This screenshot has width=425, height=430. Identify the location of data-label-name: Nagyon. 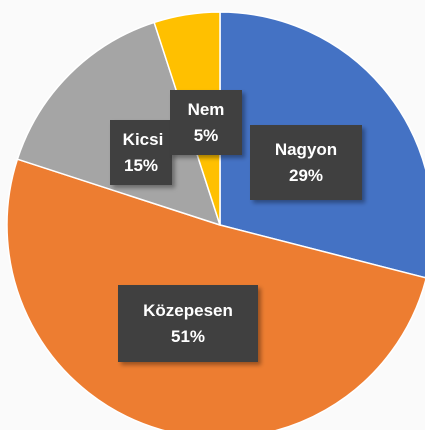
(306, 149).